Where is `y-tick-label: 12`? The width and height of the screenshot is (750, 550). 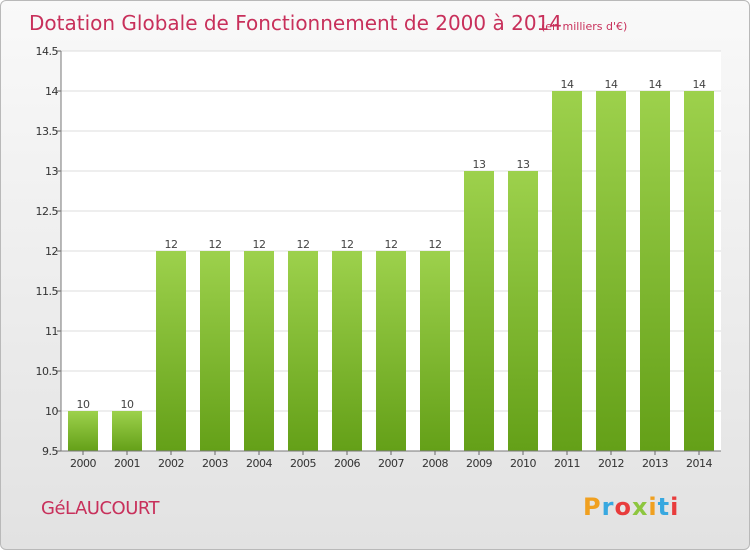 y-tick-label: 12 is located at coordinates (51, 251).